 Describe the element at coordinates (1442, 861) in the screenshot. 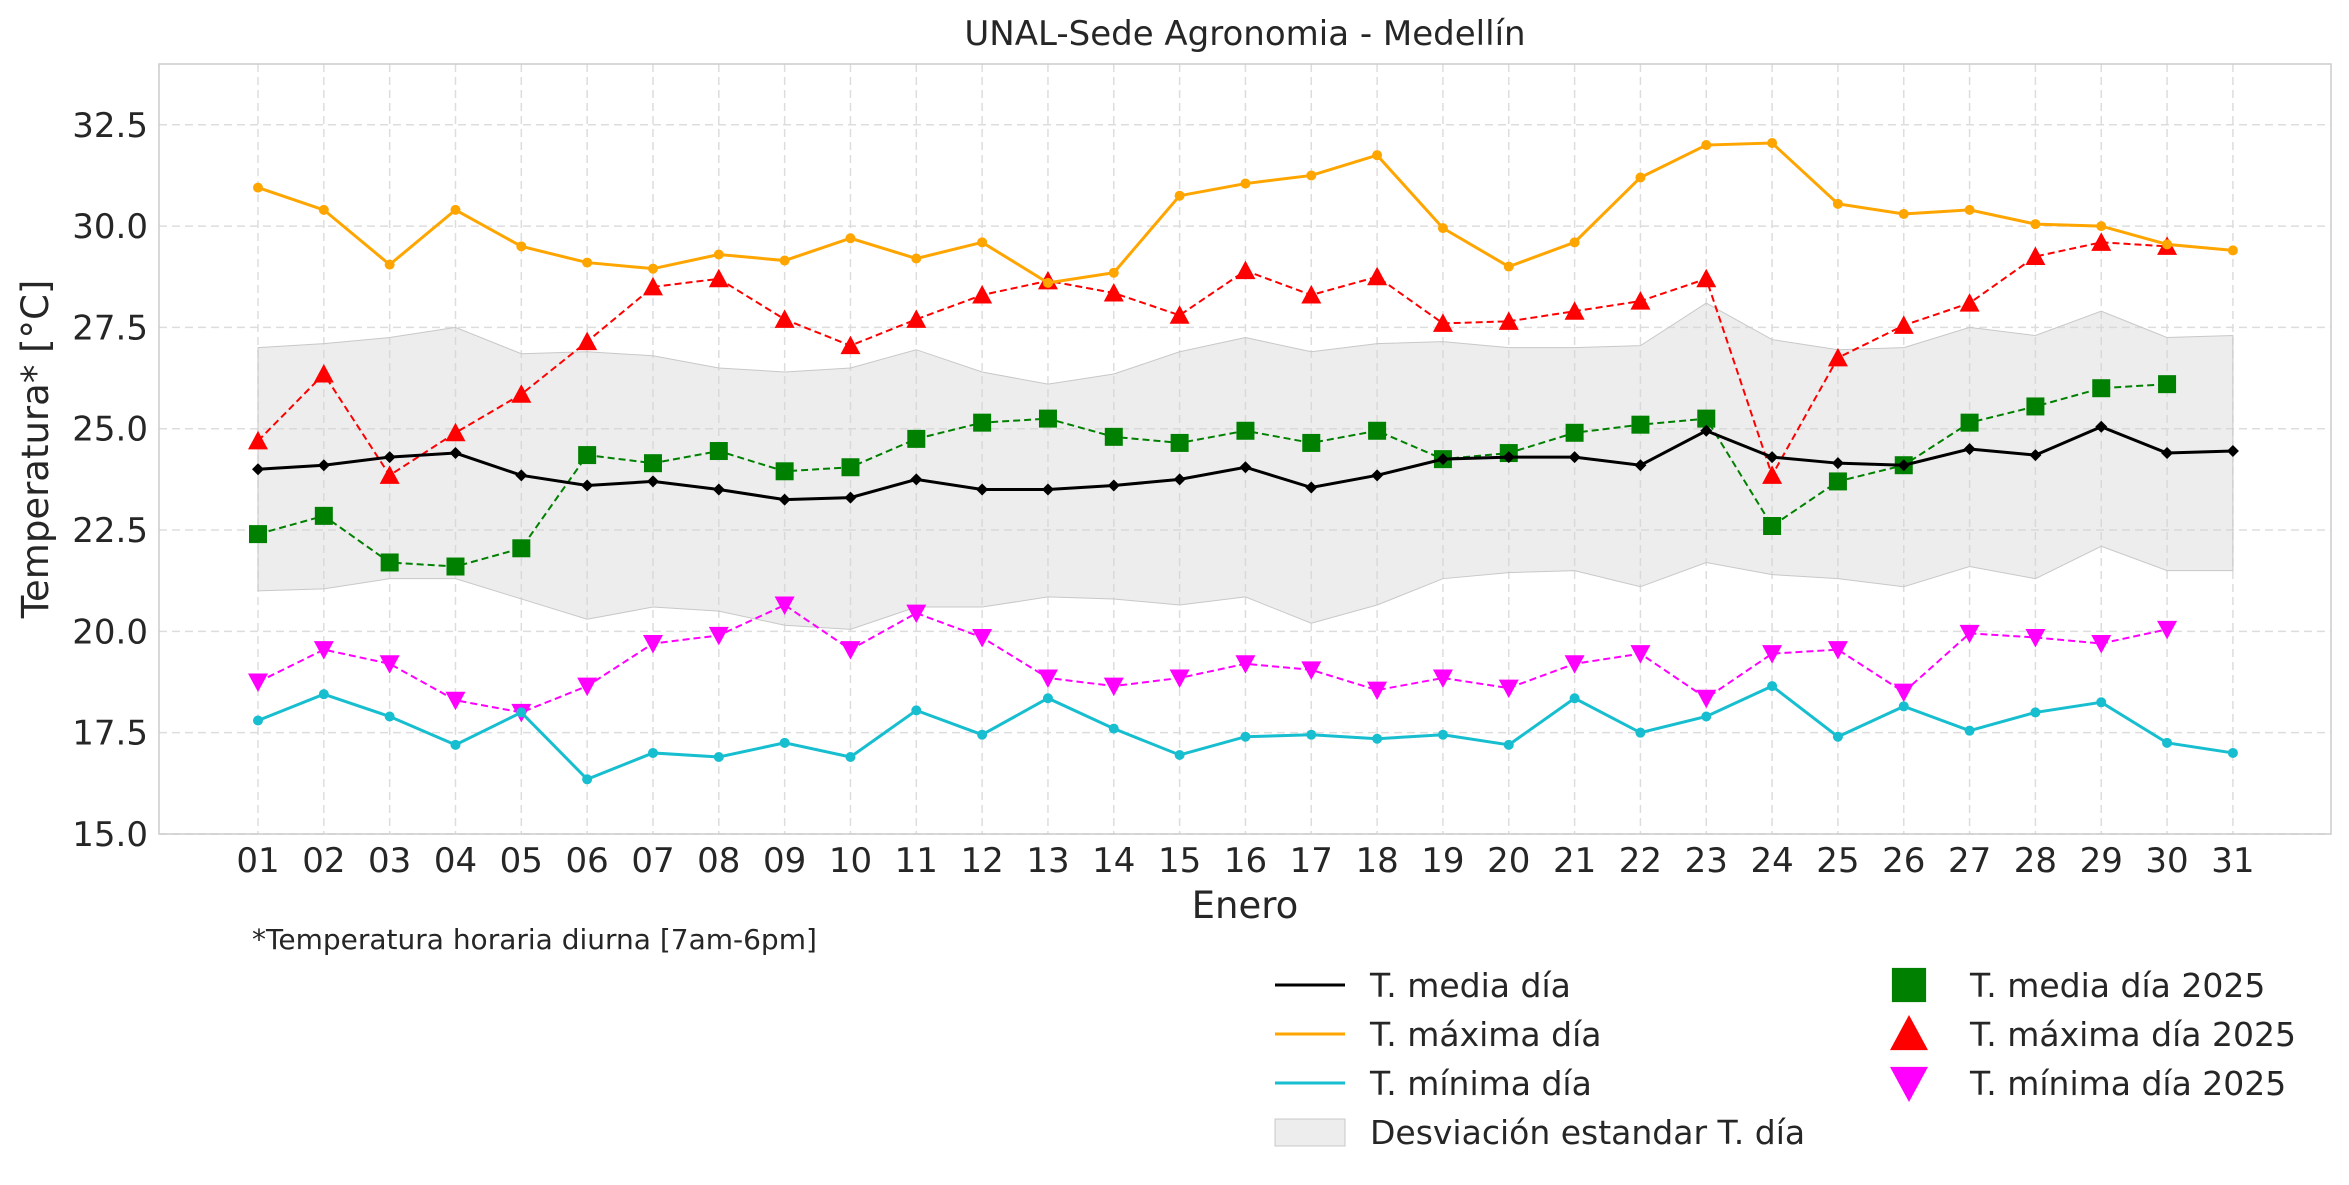

I see `x-tick-label: 19` at that location.